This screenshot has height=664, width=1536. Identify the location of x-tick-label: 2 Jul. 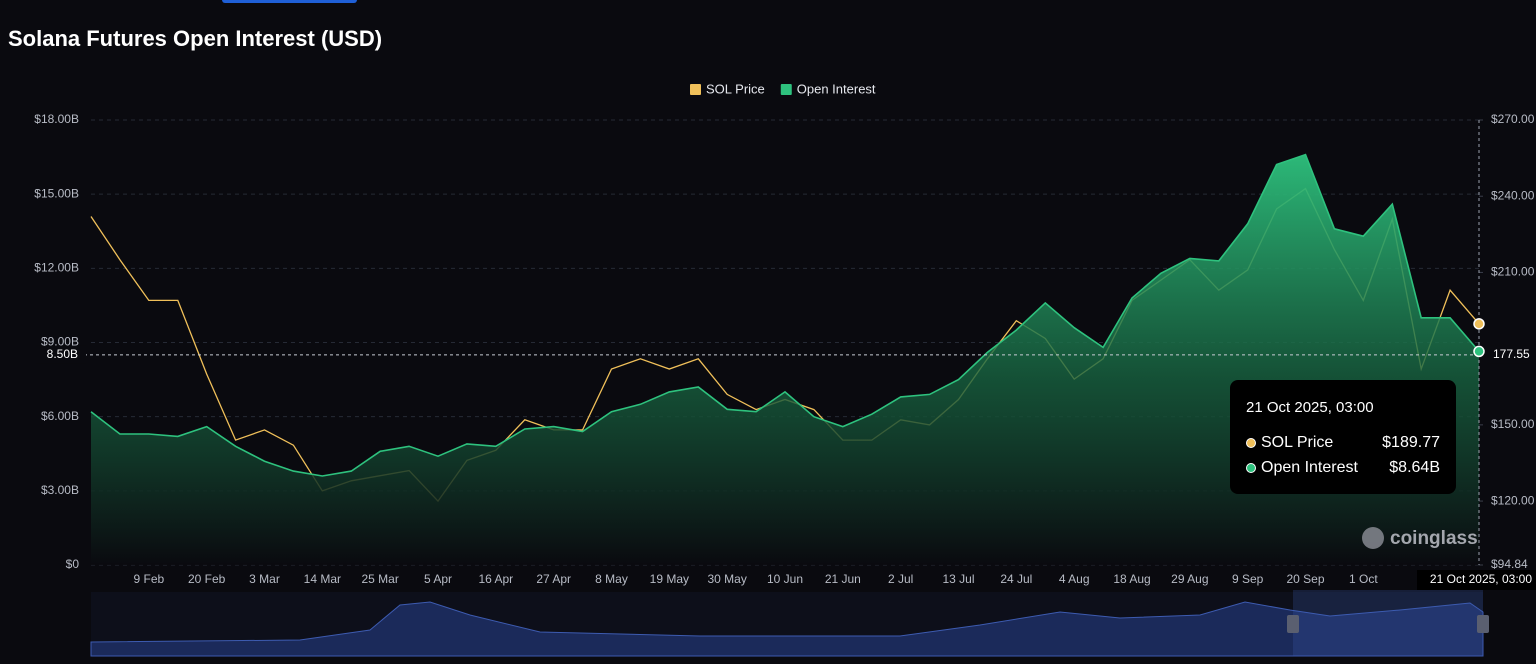
(900, 579).